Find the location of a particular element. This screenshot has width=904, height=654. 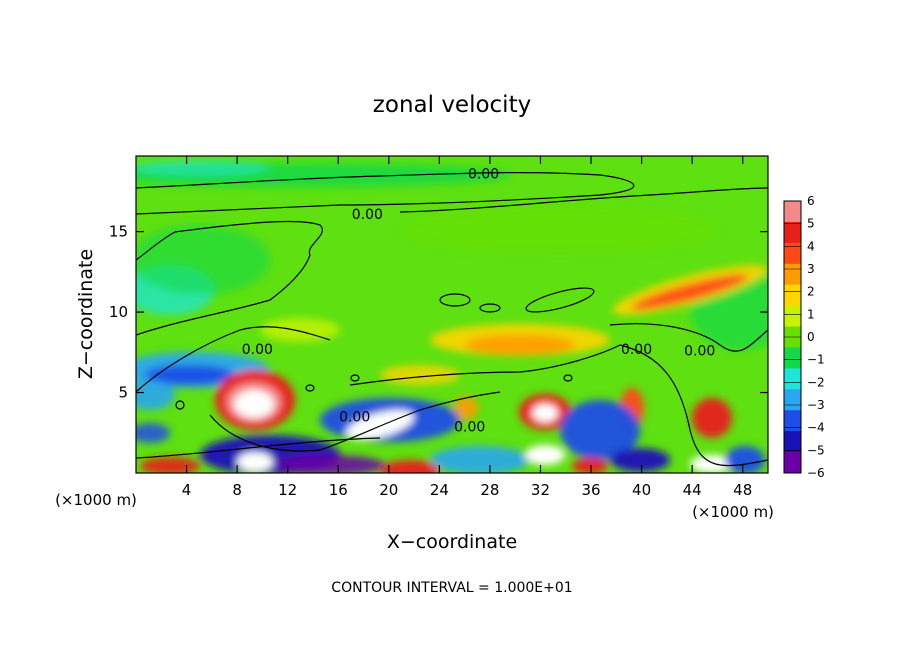

colorbar-label: −5 is located at coordinates (816, 450).